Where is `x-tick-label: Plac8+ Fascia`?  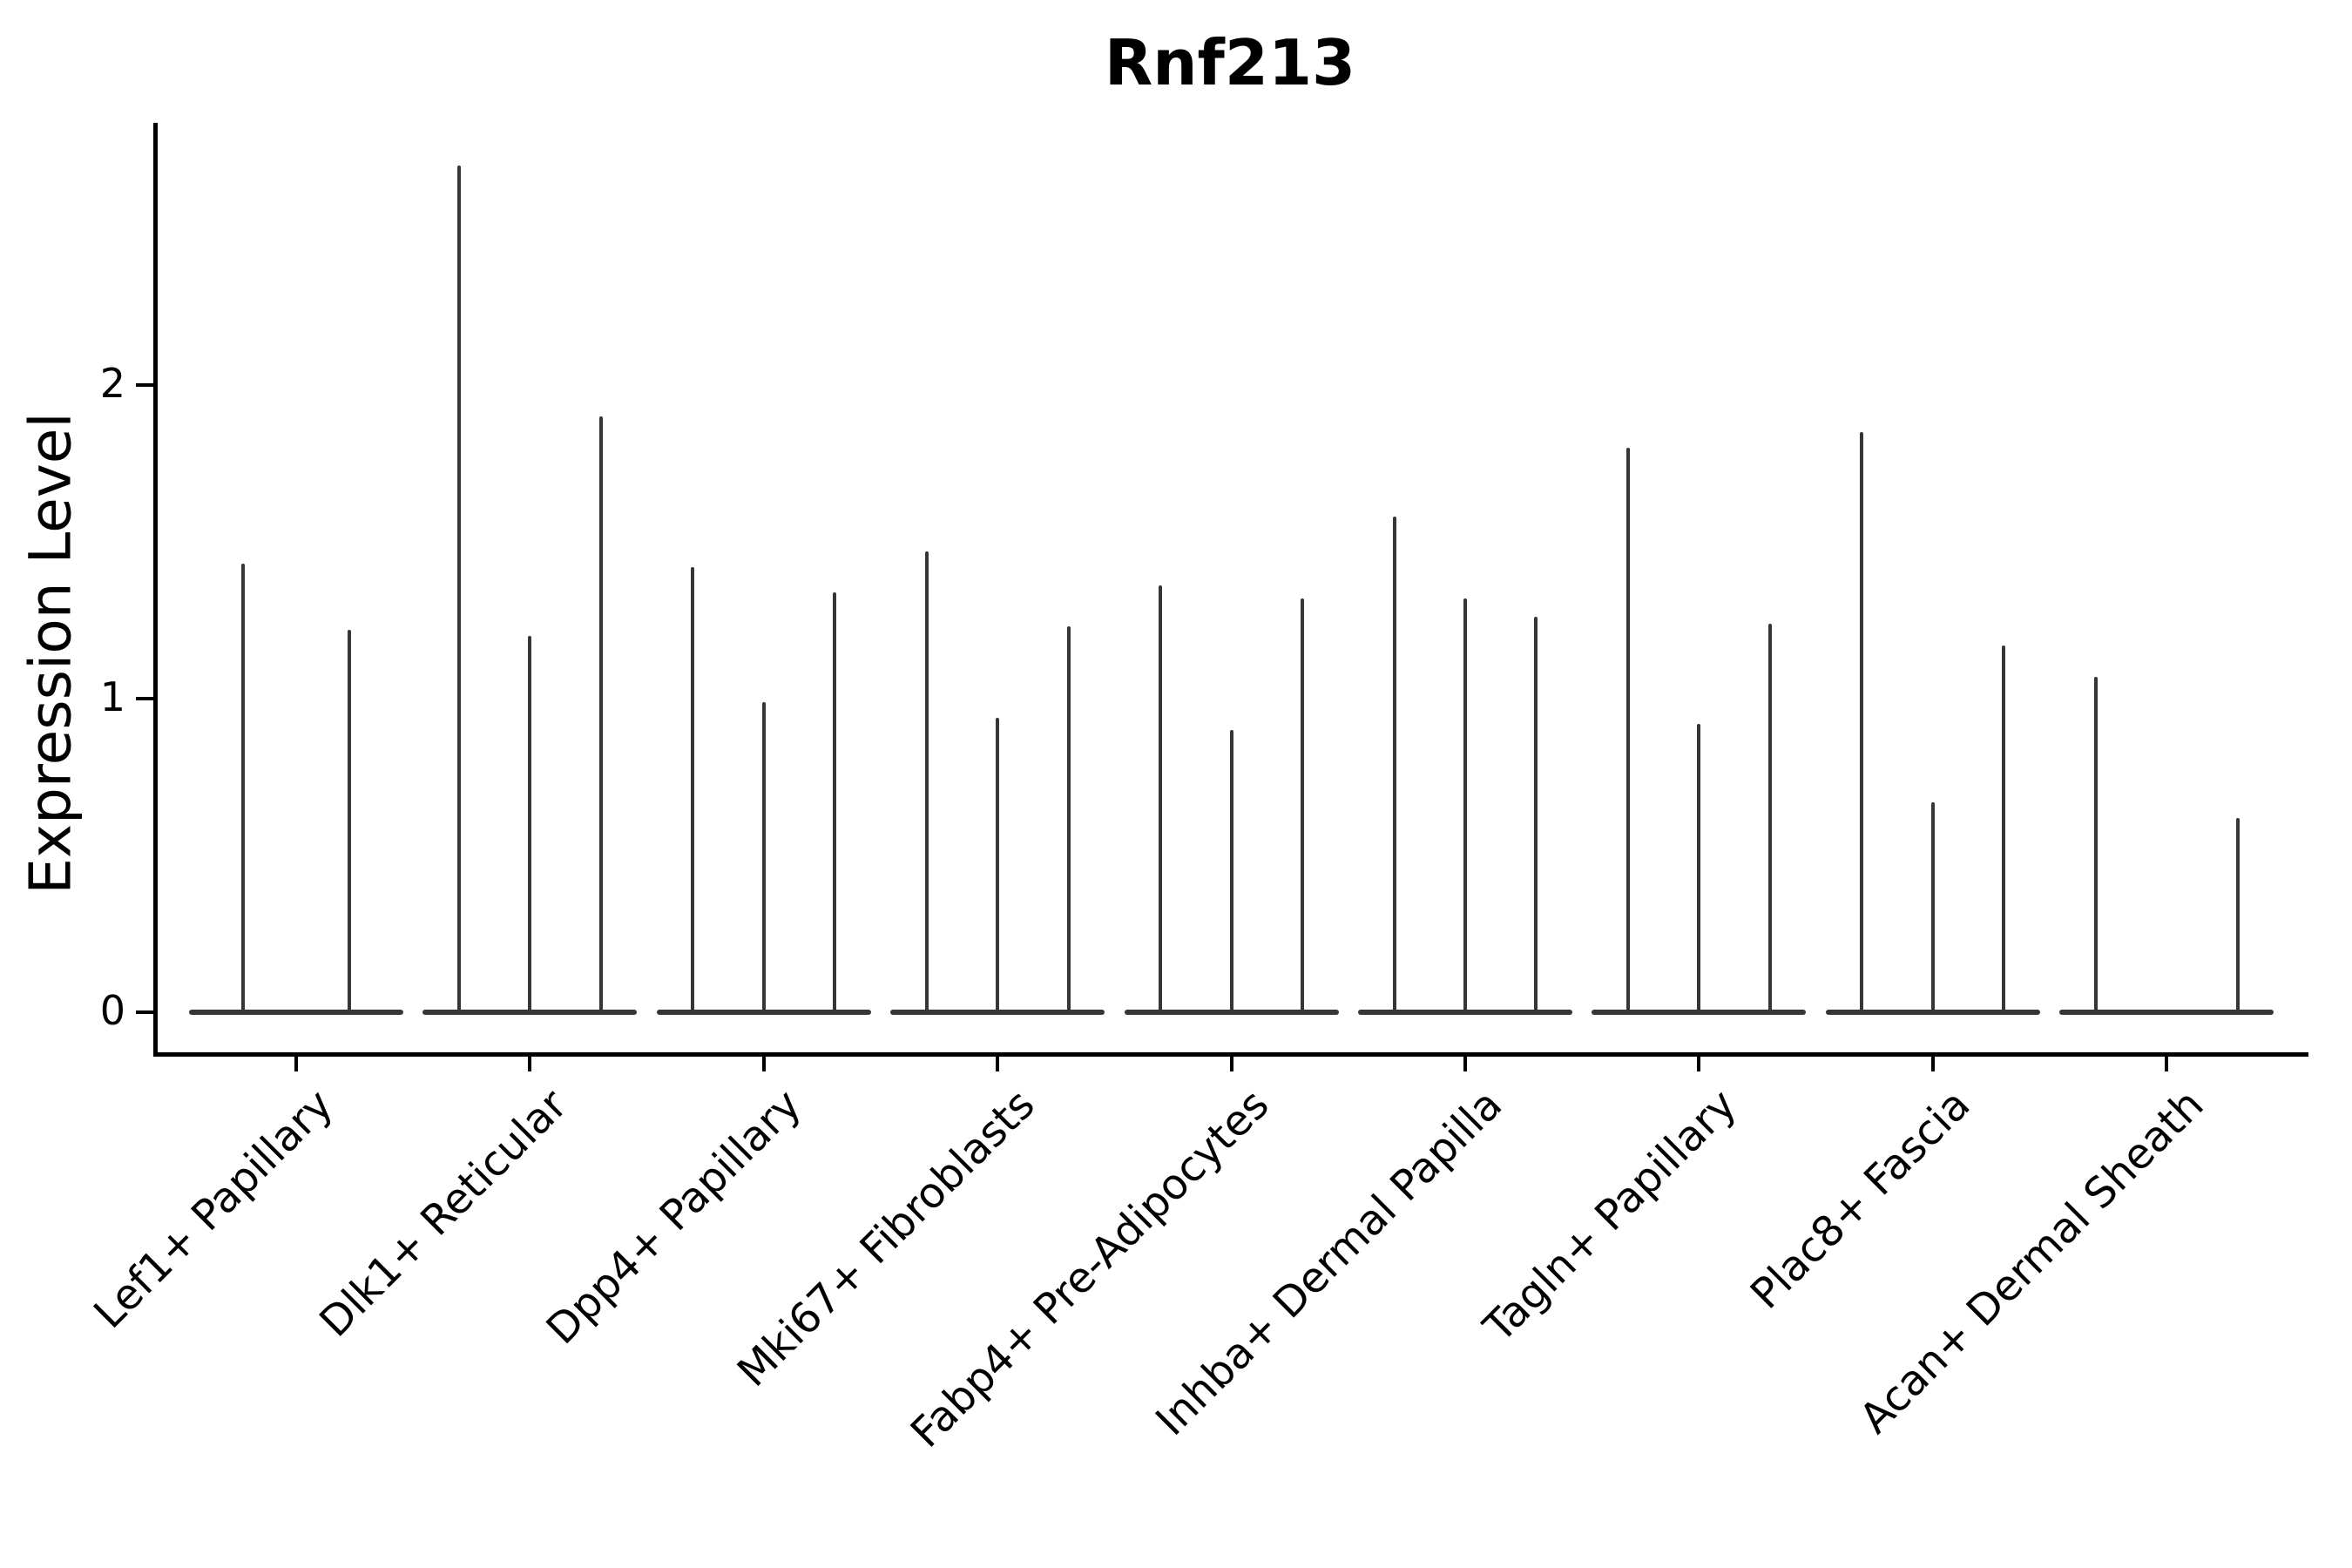
x-tick-label: Plac8+ Fascia is located at coordinates (1860, 1199).